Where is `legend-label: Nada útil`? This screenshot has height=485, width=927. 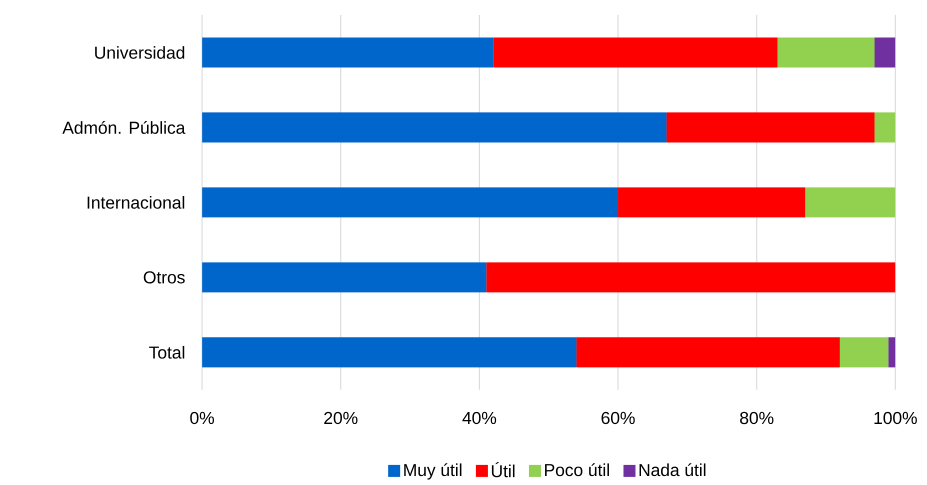
legend-label: Nada útil is located at coordinates (673, 469).